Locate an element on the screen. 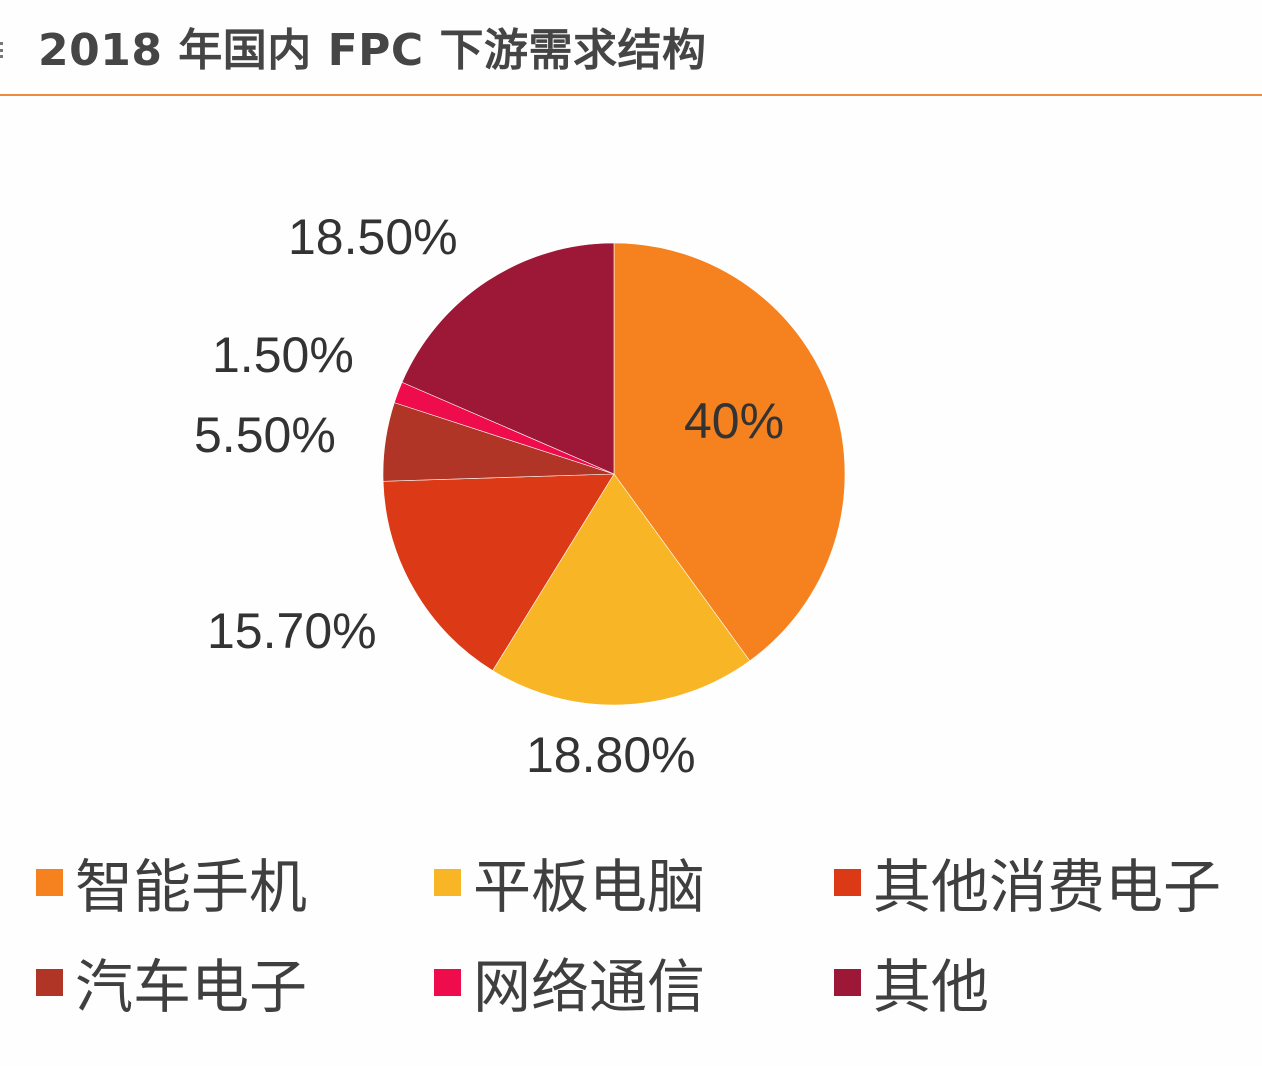 This screenshot has width=1262, height=1066. legend-item-smartphone: 智能手机 is located at coordinates (171, 882).